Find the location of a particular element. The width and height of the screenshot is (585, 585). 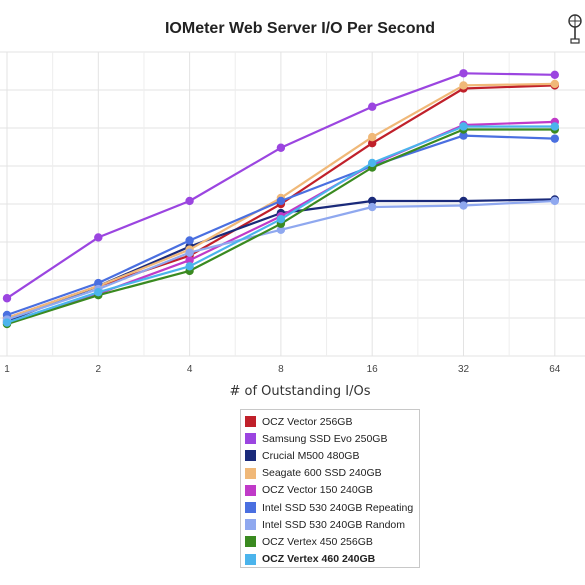

legend-item: OCZ Vector 256GB is located at coordinates (332, 421).